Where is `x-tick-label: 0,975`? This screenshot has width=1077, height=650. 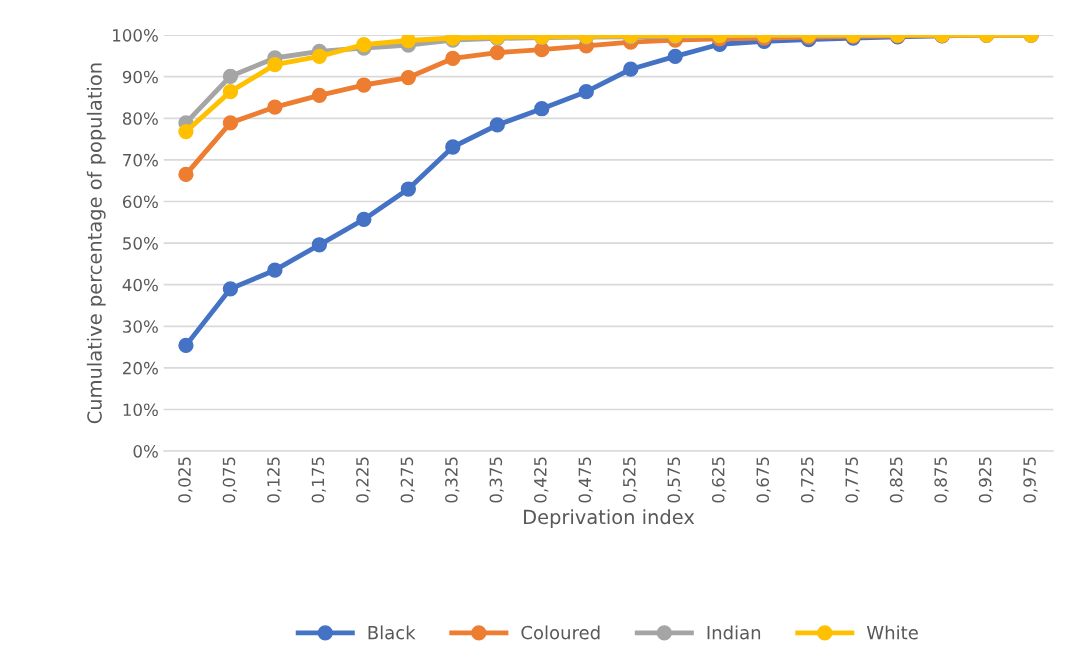
x-tick-label: 0,975 is located at coordinates (1030, 480).